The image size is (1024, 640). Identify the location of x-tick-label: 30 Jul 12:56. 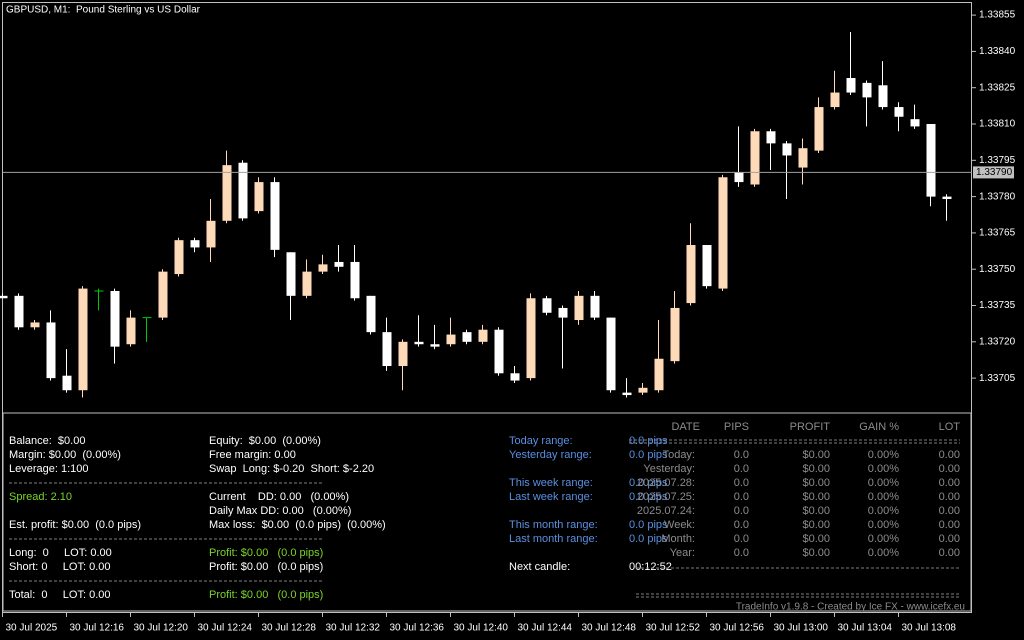
(737, 628).